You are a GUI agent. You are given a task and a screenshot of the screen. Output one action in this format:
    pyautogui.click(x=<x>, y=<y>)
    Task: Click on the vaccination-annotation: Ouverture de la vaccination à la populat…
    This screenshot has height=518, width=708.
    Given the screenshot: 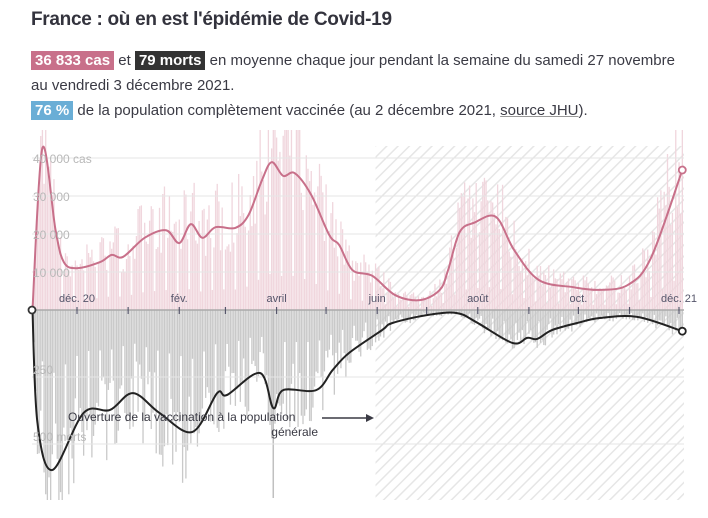 What is the action you would take?
    pyautogui.click(x=221, y=424)
    